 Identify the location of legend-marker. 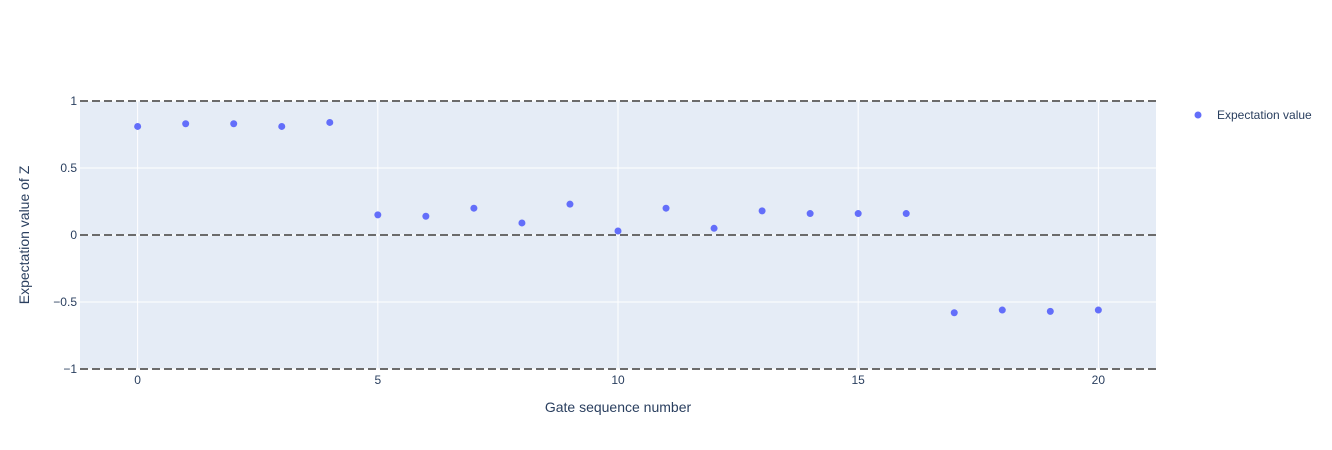
(1198, 115).